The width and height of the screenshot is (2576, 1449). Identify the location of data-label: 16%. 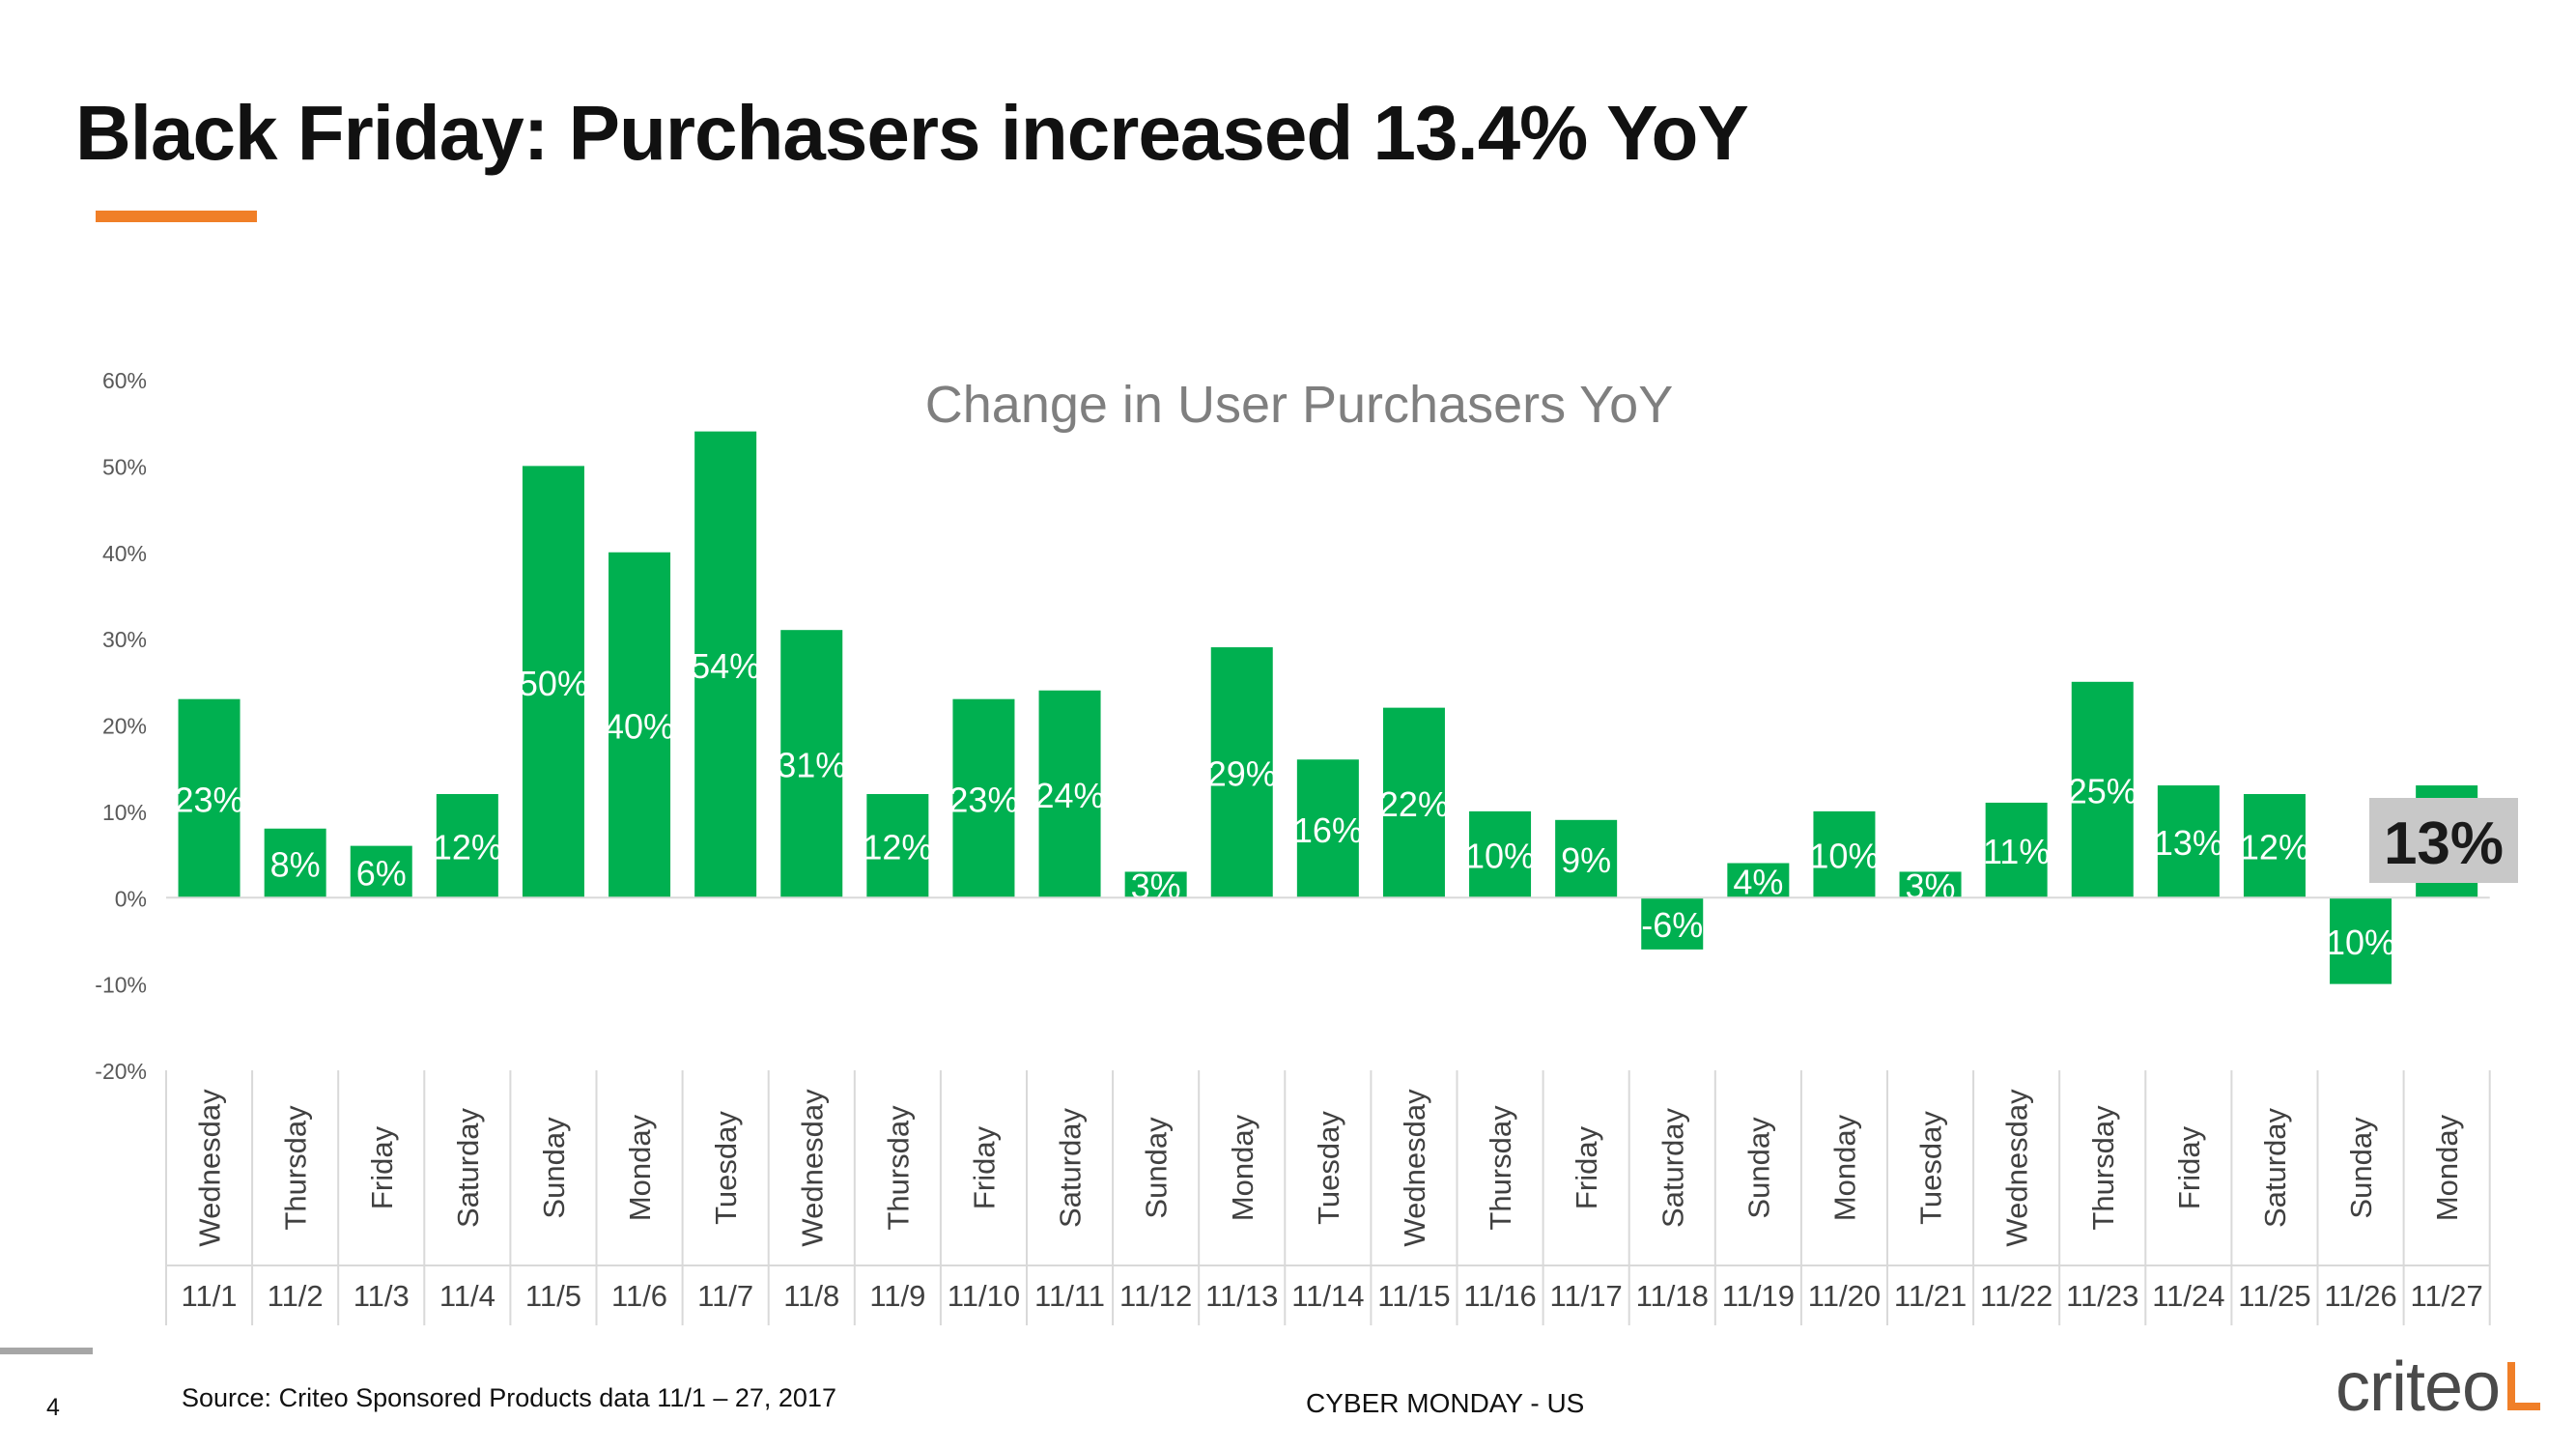
(1328, 830).